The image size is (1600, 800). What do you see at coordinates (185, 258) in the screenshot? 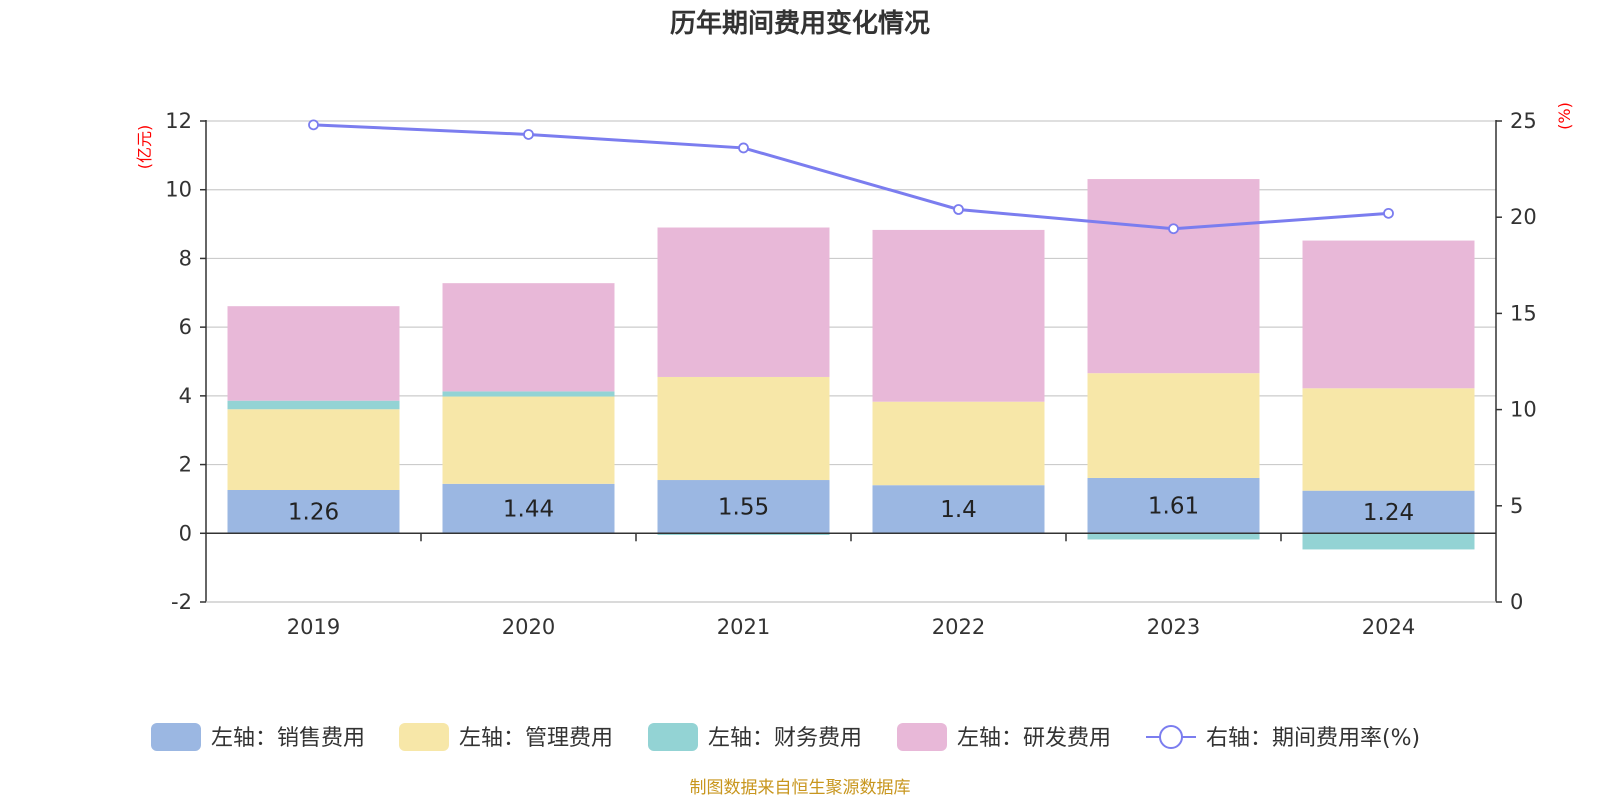
I see `left-tick-label-5: 8` at bounding box center [185, 258].